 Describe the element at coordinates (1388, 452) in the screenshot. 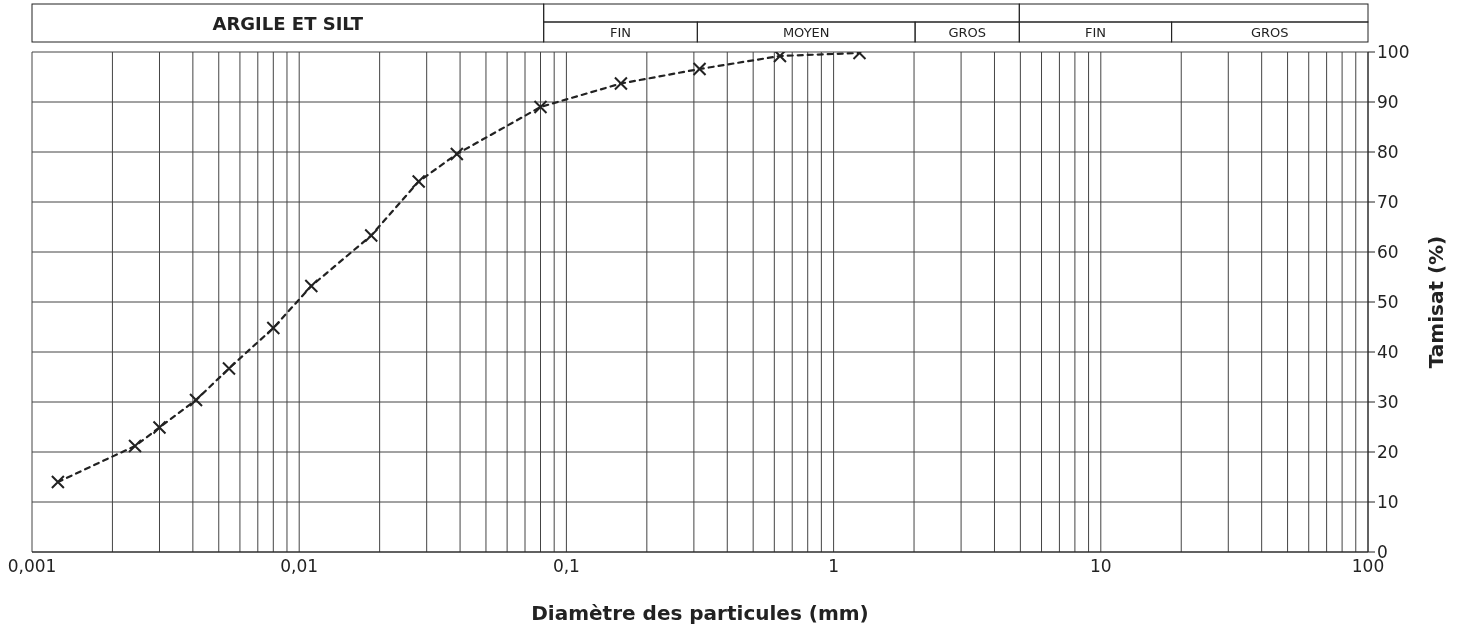

I see `y-tick-label: 20` at that location.